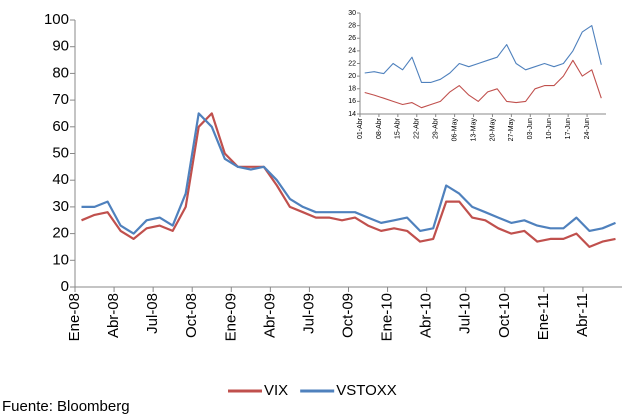 The width and height of the screenshot is (626, 416). I want to click on y-tick-label: 10, so click(60, 259).